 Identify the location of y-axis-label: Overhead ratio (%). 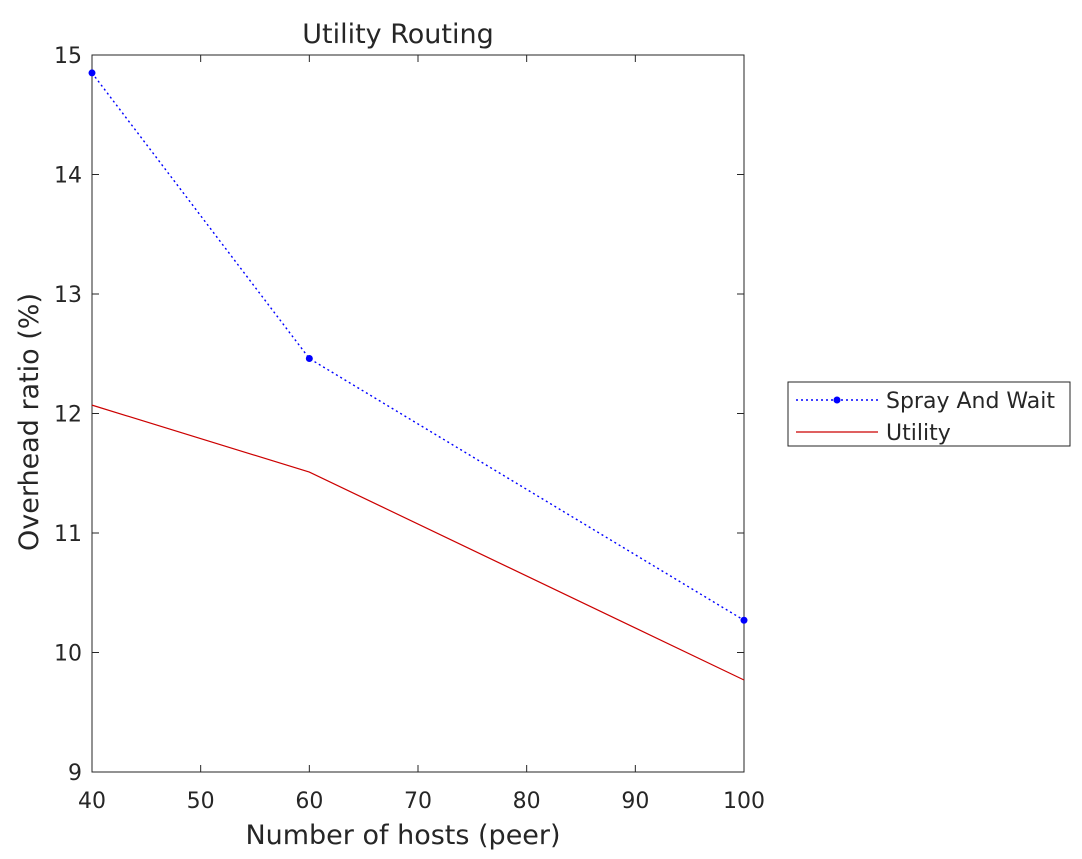
(29, 422).